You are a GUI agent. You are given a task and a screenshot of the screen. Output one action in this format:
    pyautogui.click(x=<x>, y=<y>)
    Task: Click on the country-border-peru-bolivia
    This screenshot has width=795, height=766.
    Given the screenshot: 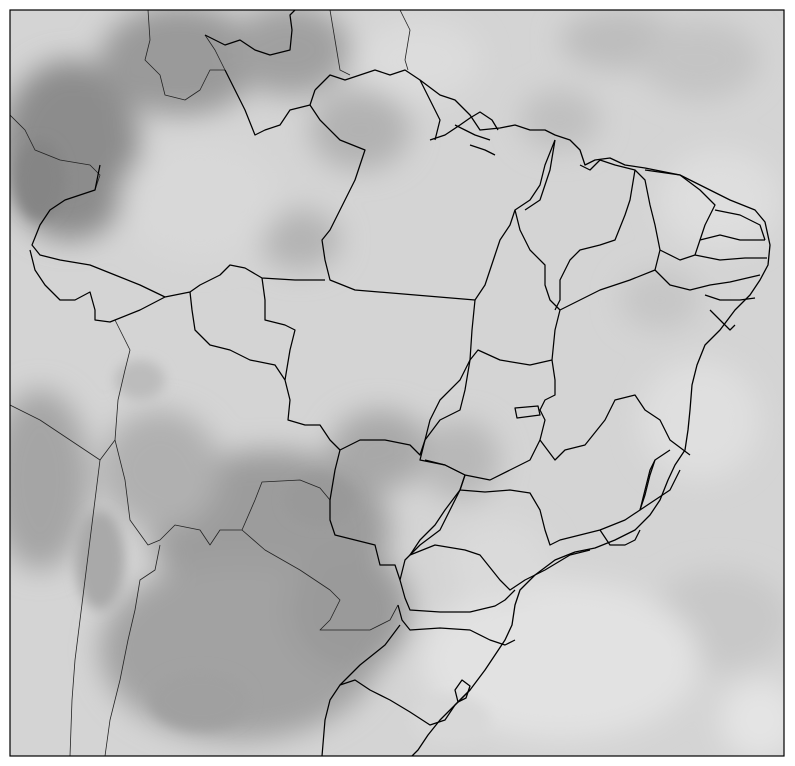 What is the action you would take?
    pyautogui.click(x=70, y=390)
    